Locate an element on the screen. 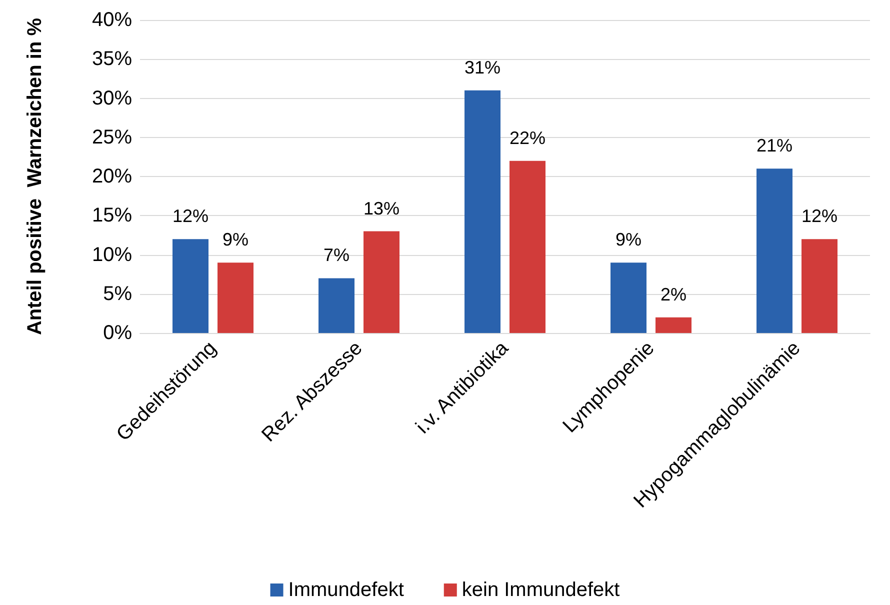 This screenshot has width=890, height=605. y-tick-label: 10% is located at coordinates (112, 255).